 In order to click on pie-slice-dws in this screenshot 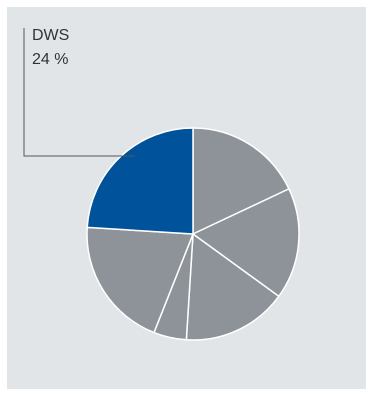, I will do `click(140, 181)`.